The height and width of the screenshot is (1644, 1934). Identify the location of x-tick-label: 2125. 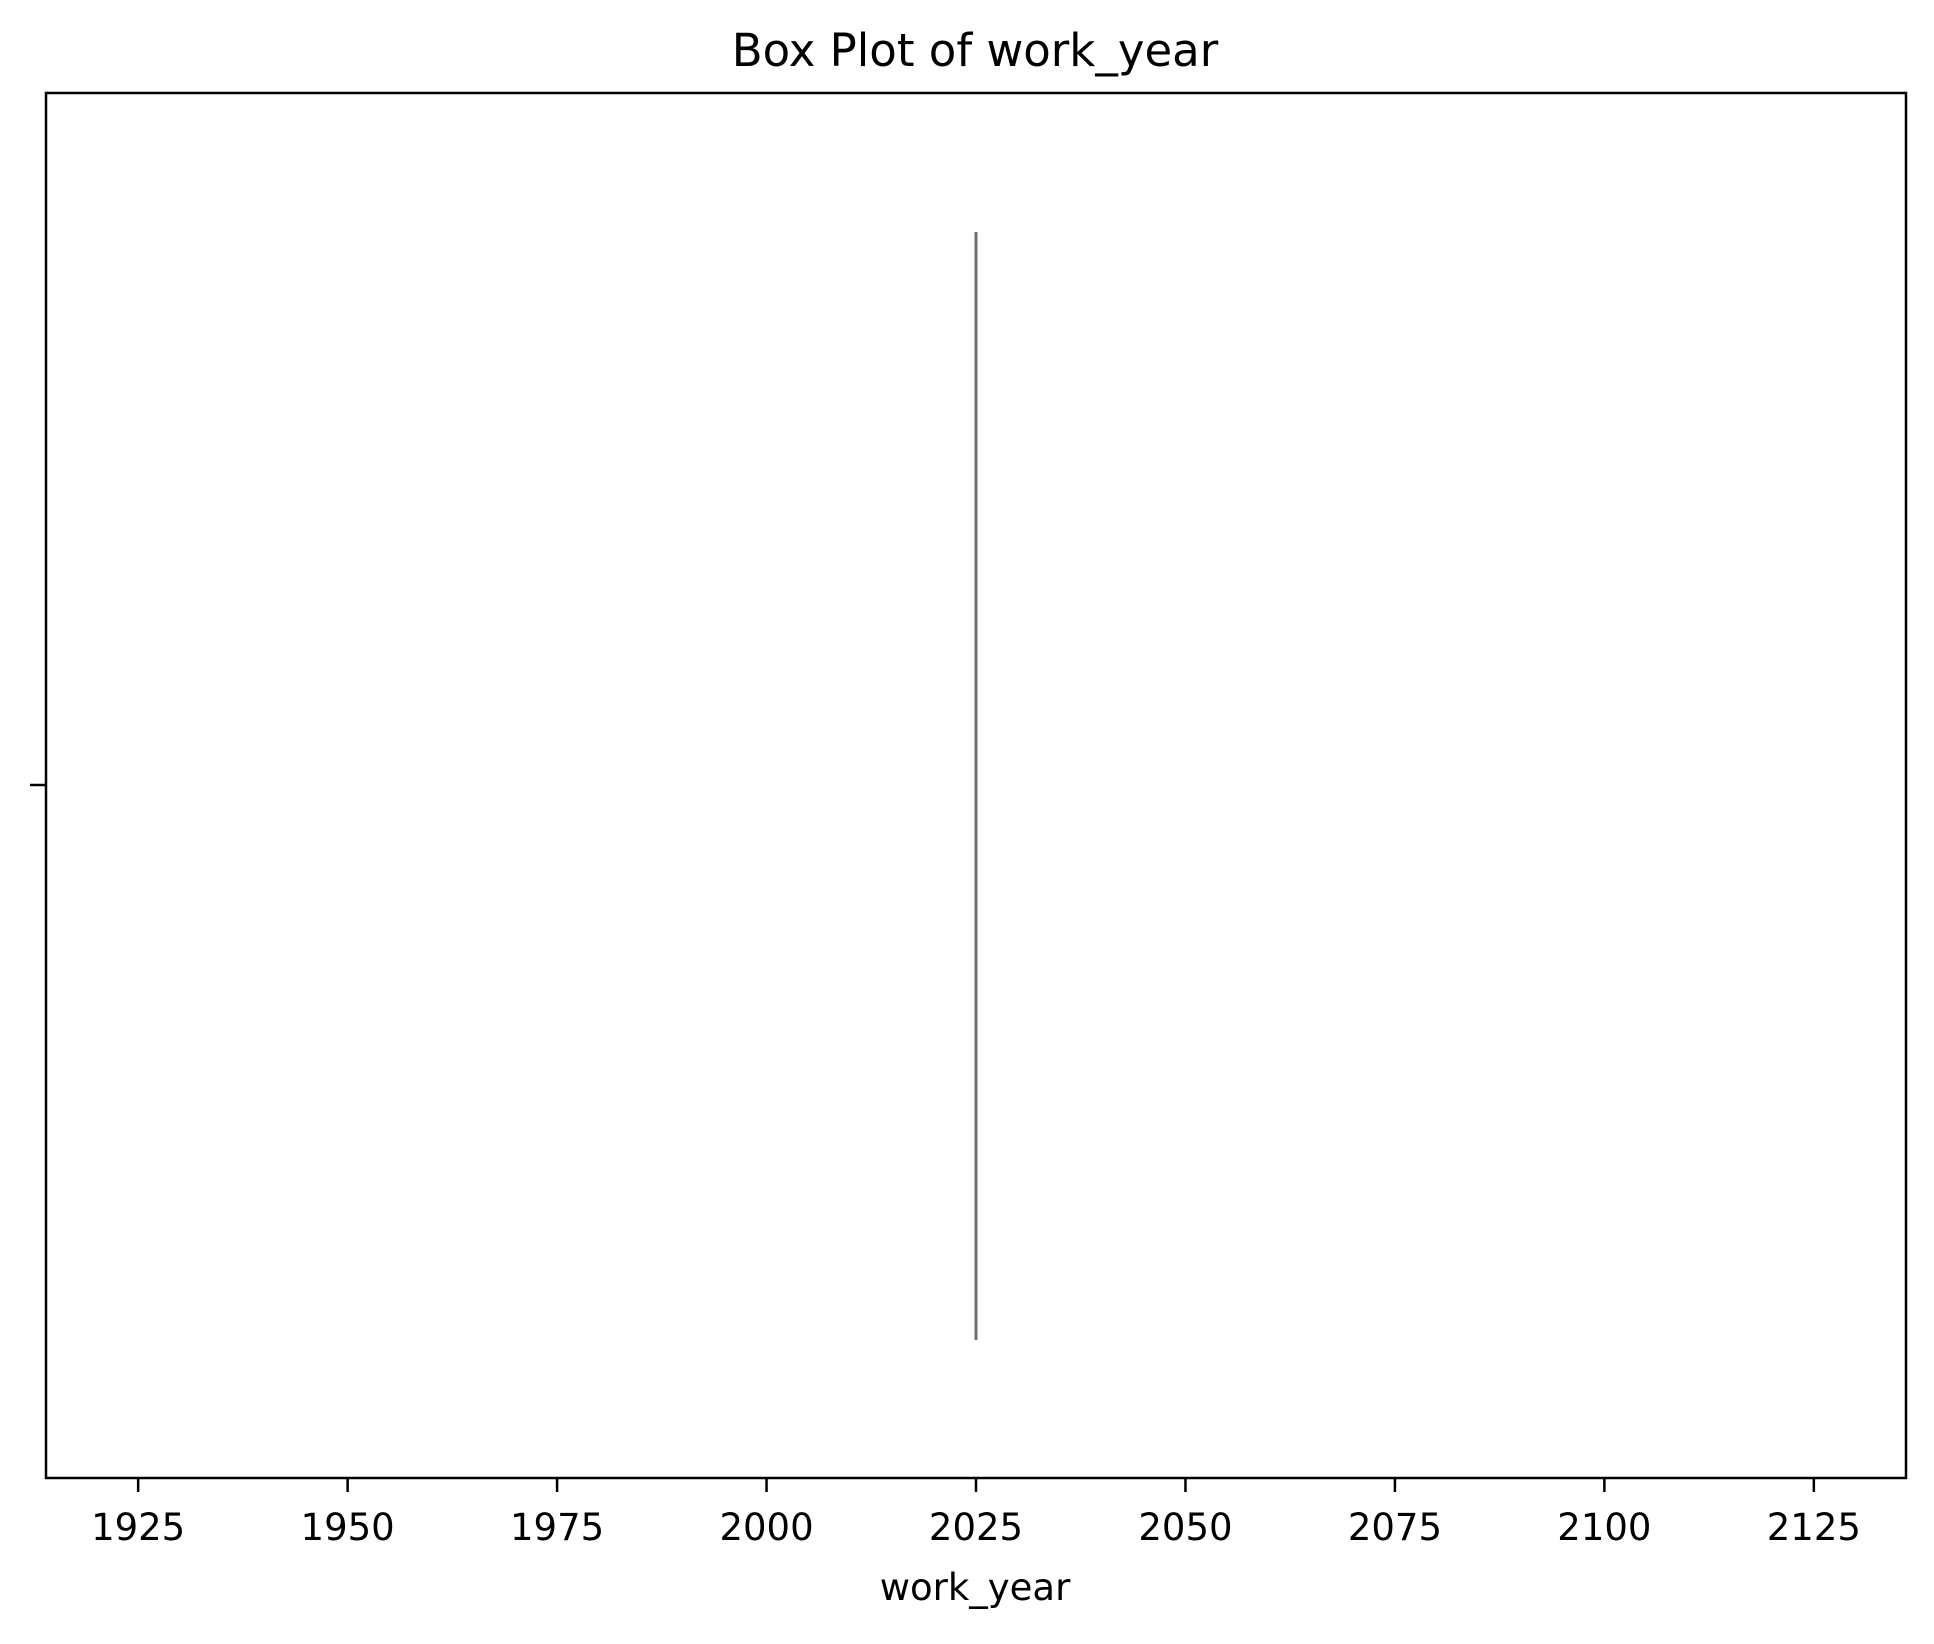
(1814, 1527).